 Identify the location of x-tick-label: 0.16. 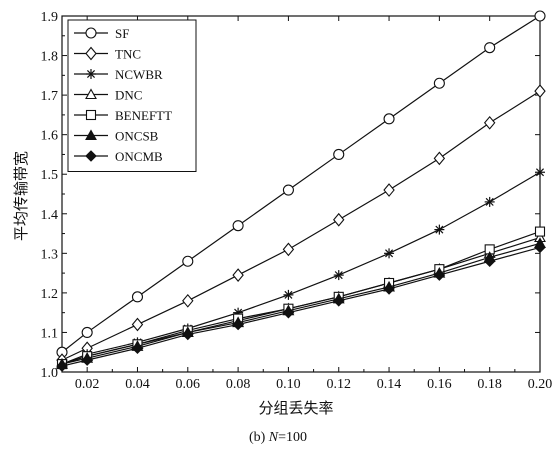
(439, 384).